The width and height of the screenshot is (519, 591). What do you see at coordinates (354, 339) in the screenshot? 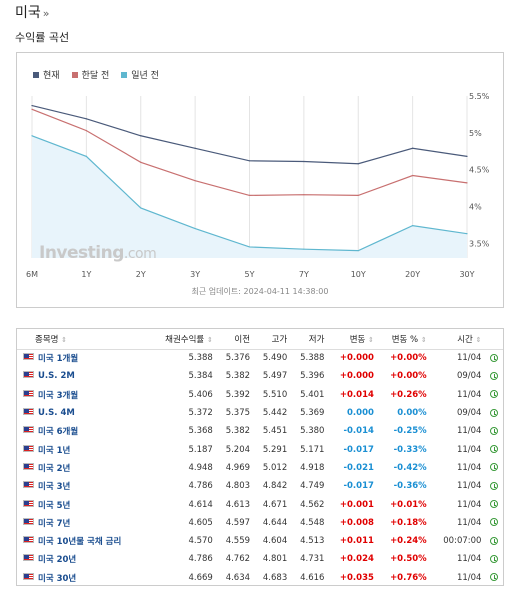
I see `col-header-change: 변동 ⇕` at bounding box center [354, 339].